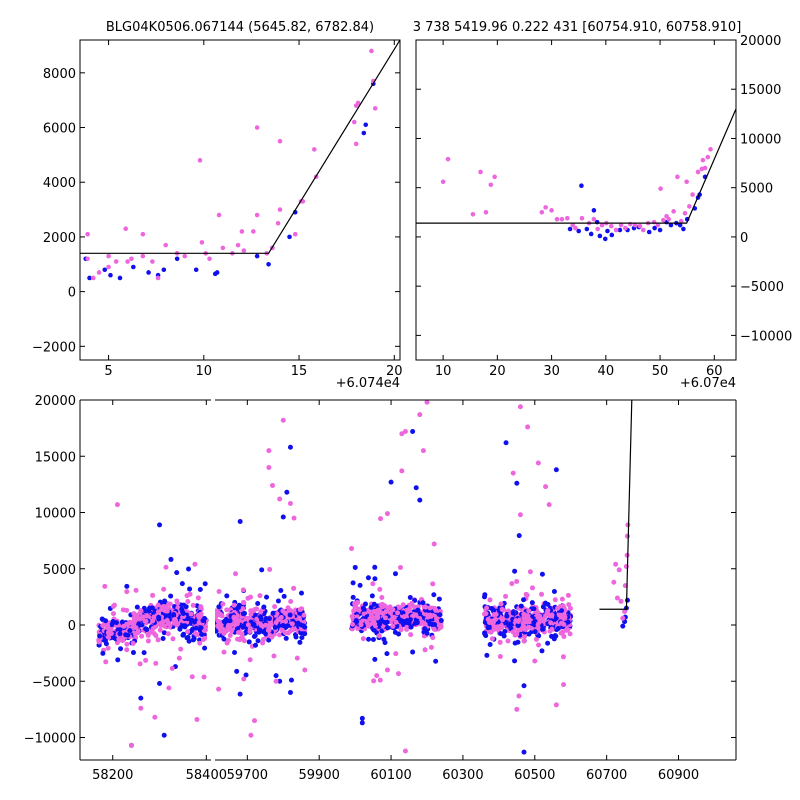  What do you see at coordinates (766, 336) in the screenshot?
I see `tr-y-tick-label: −10000` at bounding box center [766, 336].